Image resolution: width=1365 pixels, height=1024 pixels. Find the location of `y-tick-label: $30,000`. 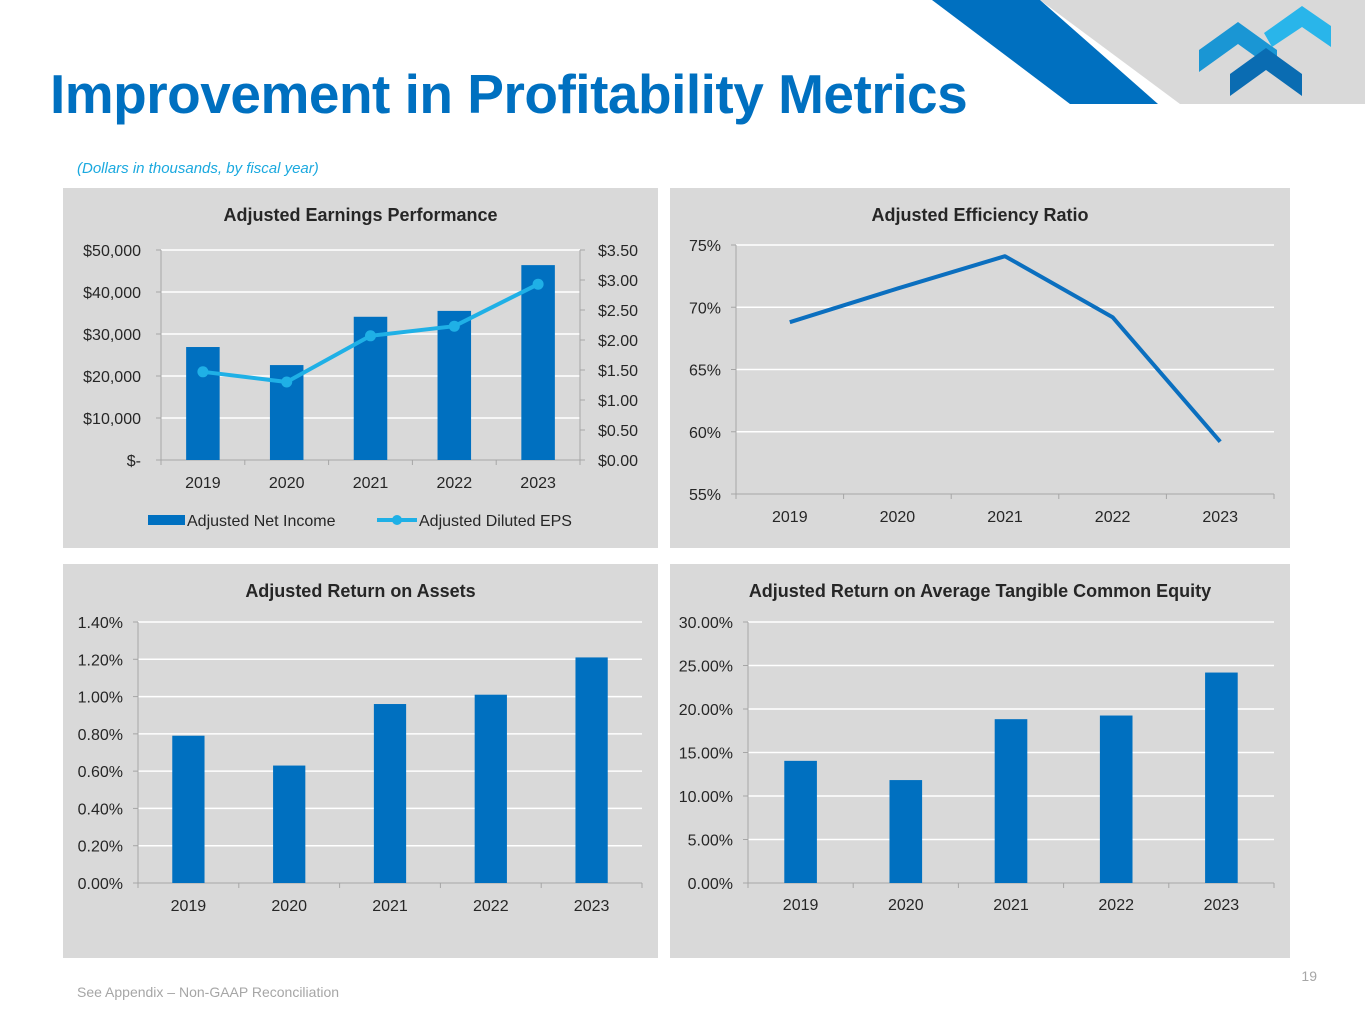

y-tick-label: $30,000 is located at coordinates (112, 335).